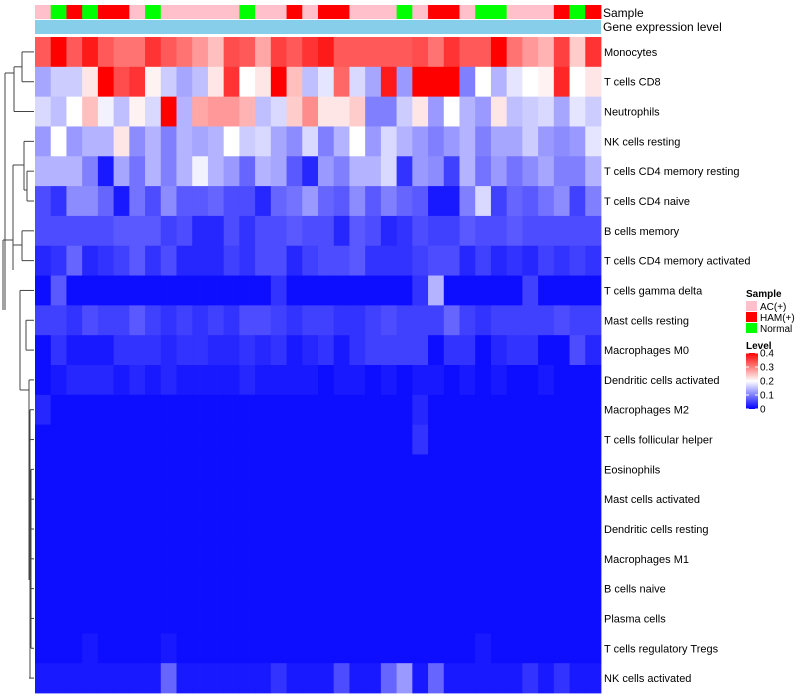 Image resolution: width=800 pixels, height=700 pixels. Describe the element at coordinates (653, 291) in the screenshot. I see `row-label: T cells gamma delta` at that location.